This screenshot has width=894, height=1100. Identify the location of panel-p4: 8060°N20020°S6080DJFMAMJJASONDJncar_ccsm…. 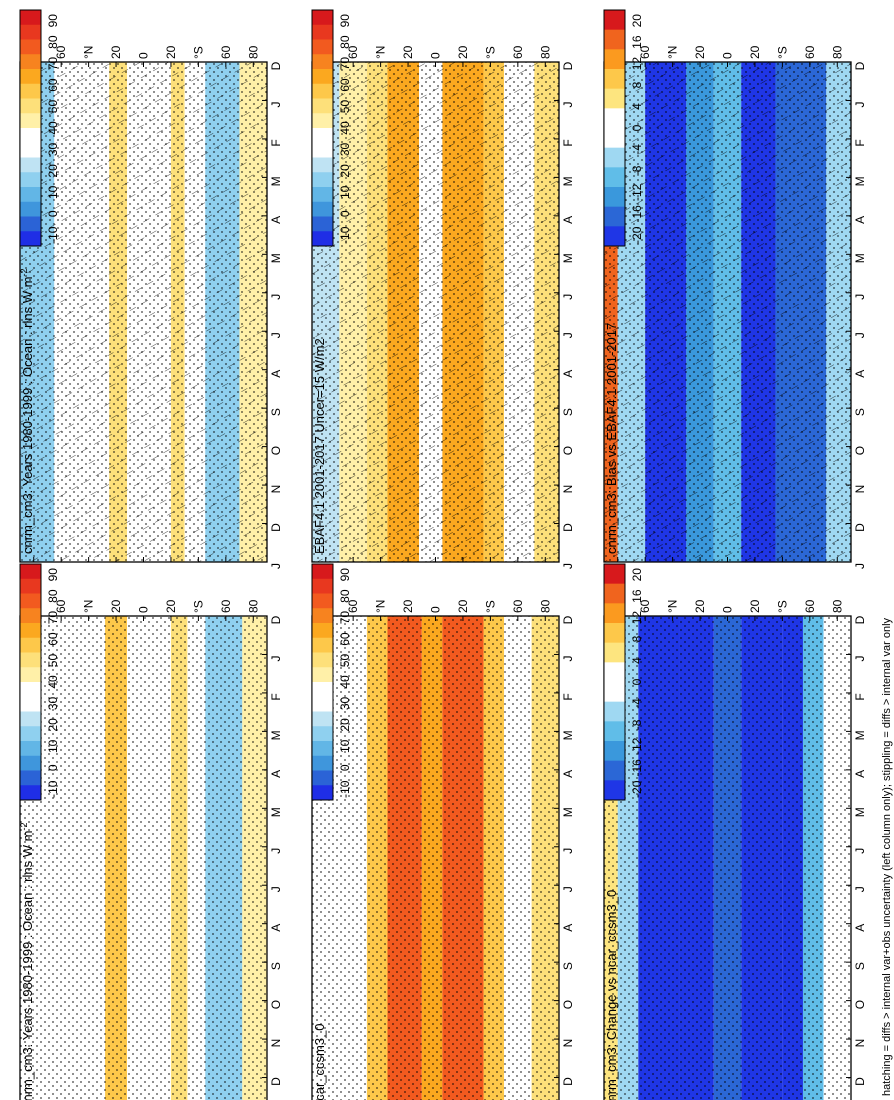
(443, 831).